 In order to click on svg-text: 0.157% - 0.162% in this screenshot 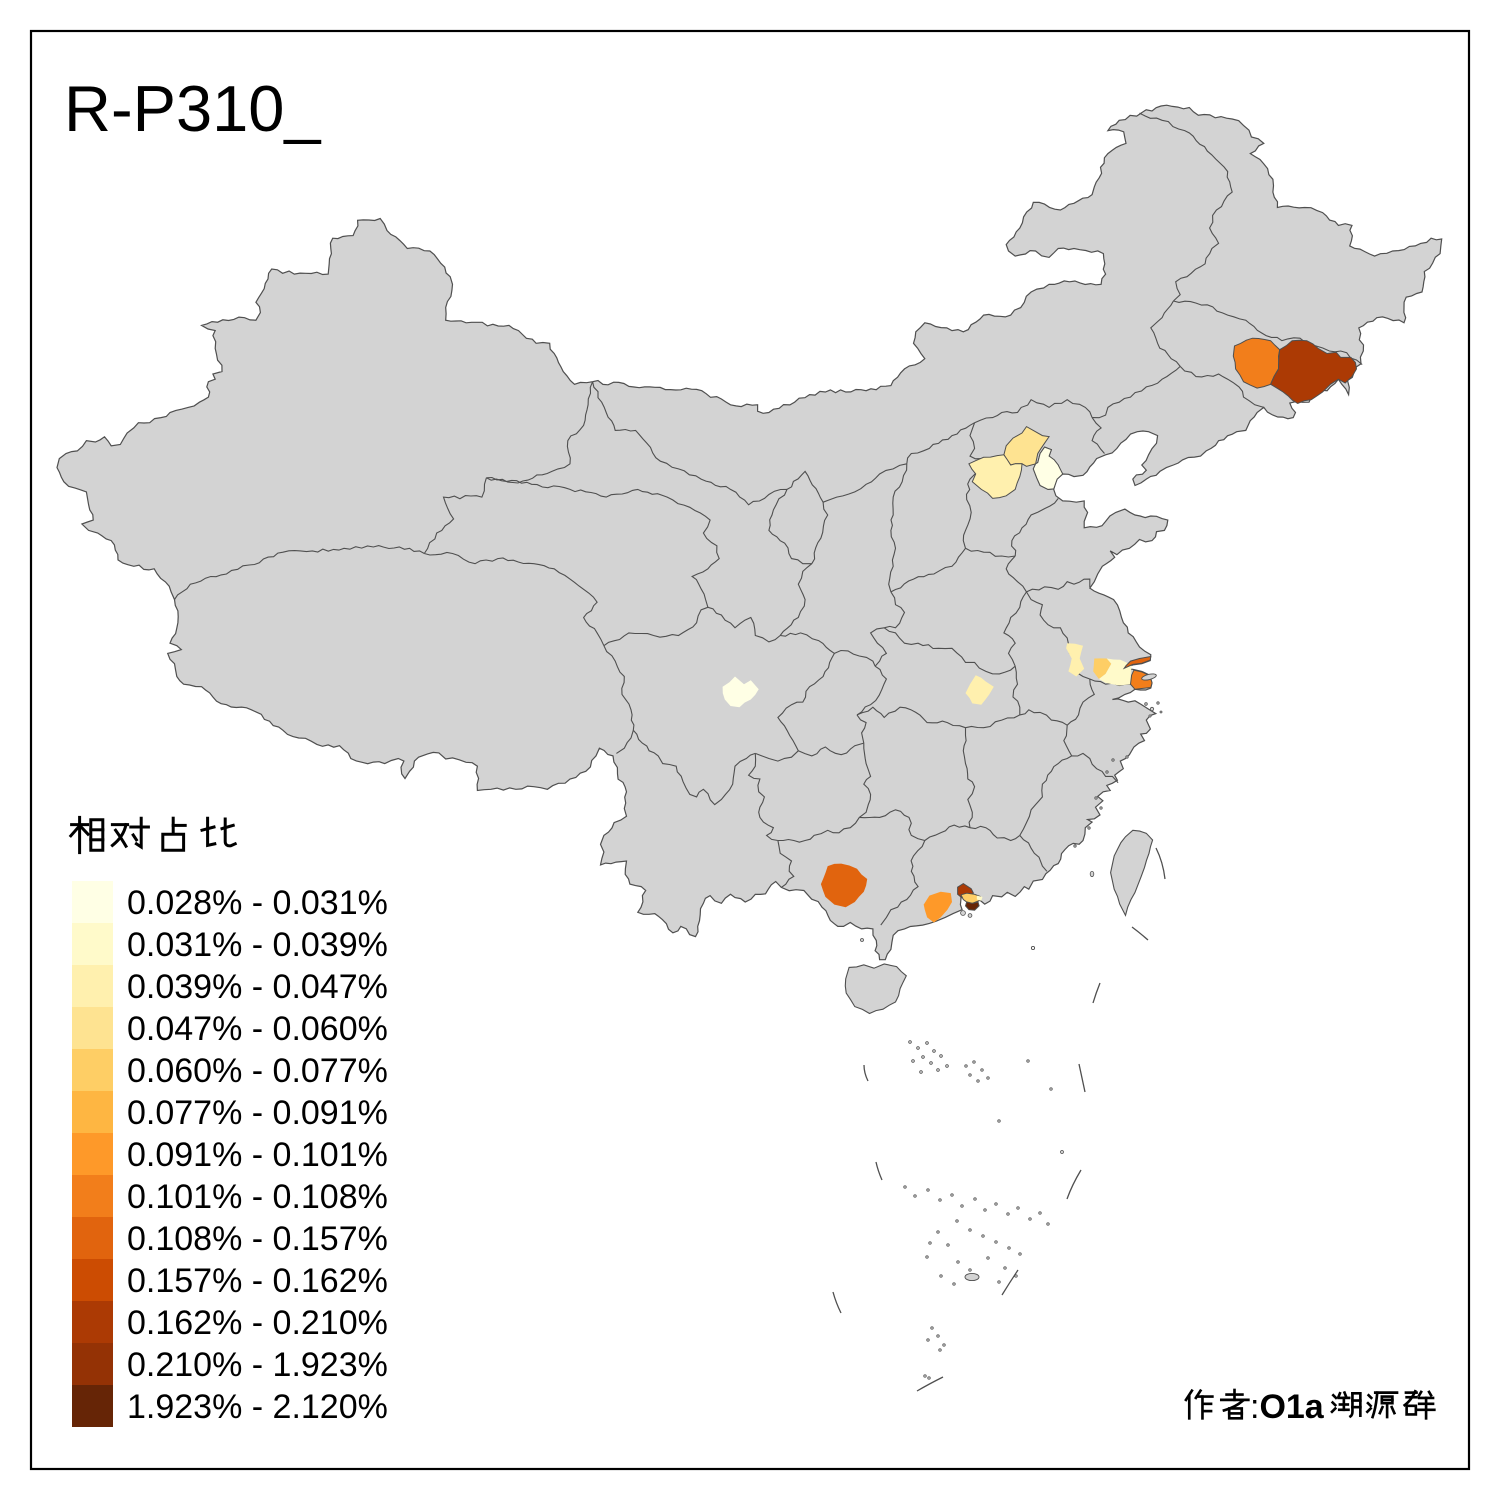, I will do `click(257, 1281)`.